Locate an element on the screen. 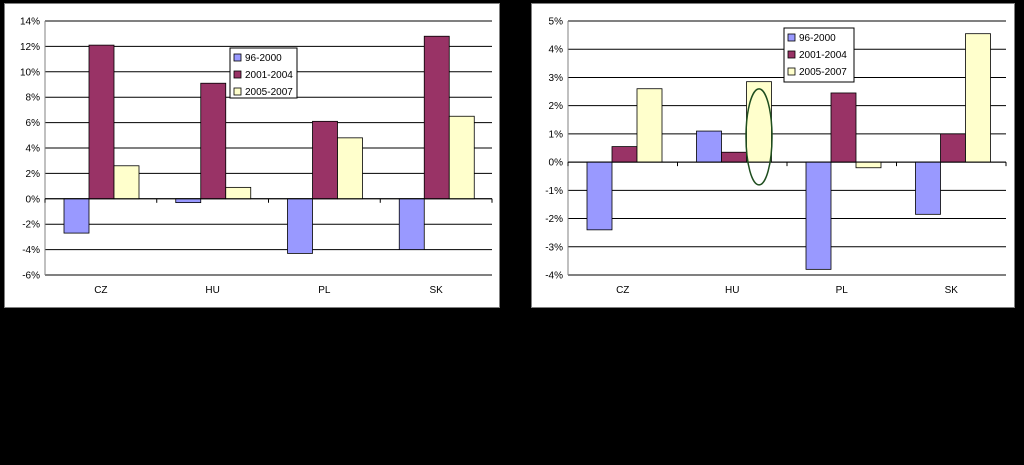  y-tick-label: 8% is located at coordinates (33, 98).